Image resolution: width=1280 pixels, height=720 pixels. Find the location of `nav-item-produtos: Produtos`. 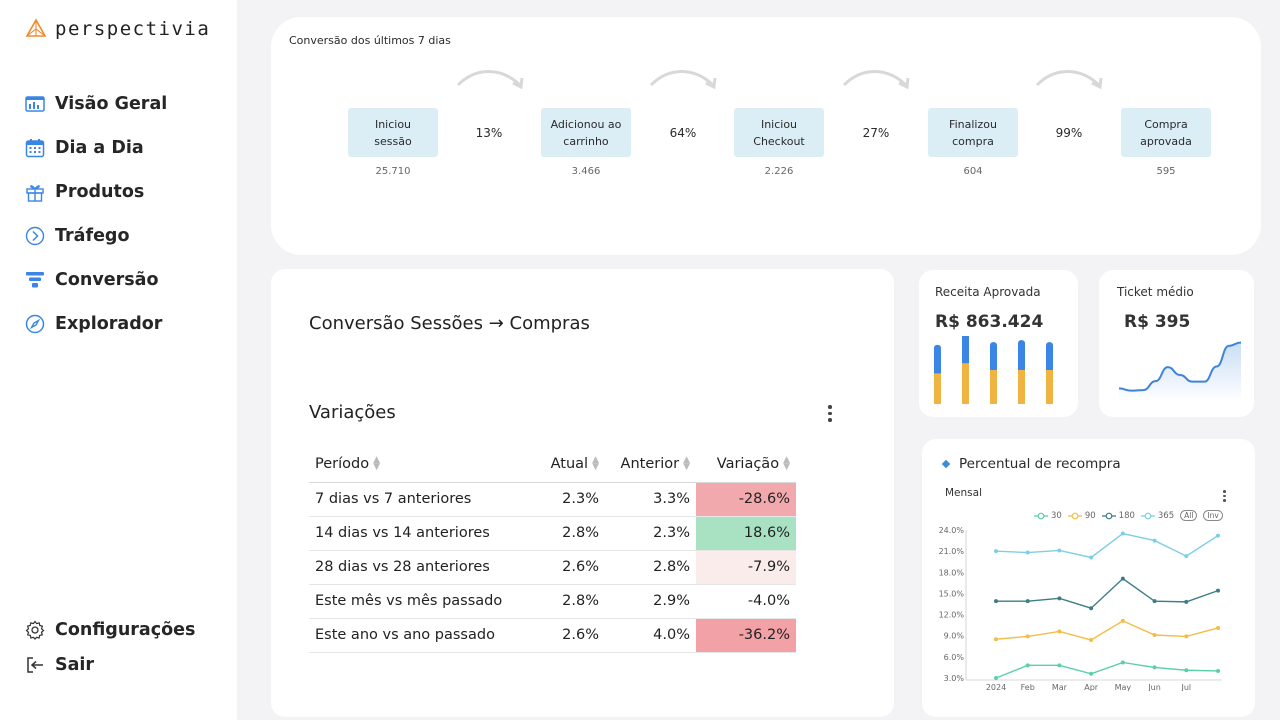

nav-item-produtos: Produtos is located at coordinates (95, 192).